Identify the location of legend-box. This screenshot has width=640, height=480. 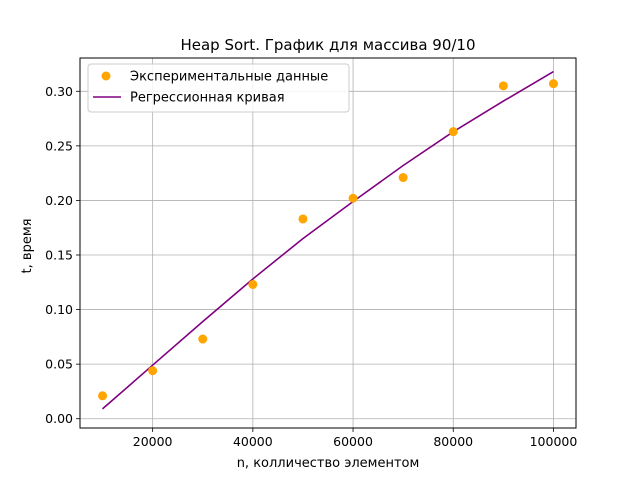
(218, 88).